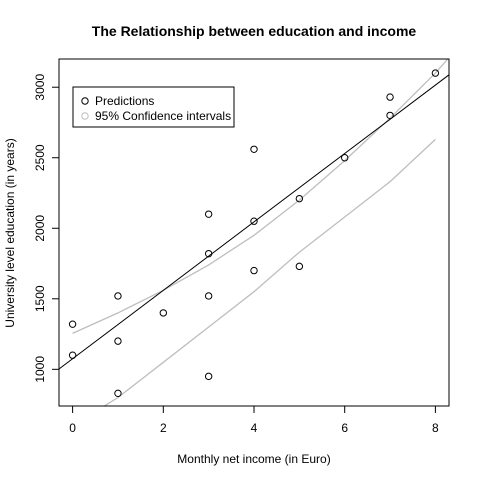 This screenshot has width=480, height=480. Describe the element at coordinates (40, 298) in the screenshot. I see `y-tick-label: 1500` at that location.